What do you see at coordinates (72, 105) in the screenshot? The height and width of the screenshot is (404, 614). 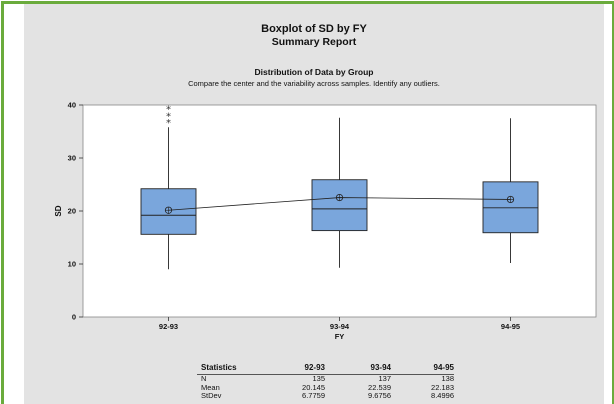 I see `y-tick-label: 40` at bounding box center [72, 105].